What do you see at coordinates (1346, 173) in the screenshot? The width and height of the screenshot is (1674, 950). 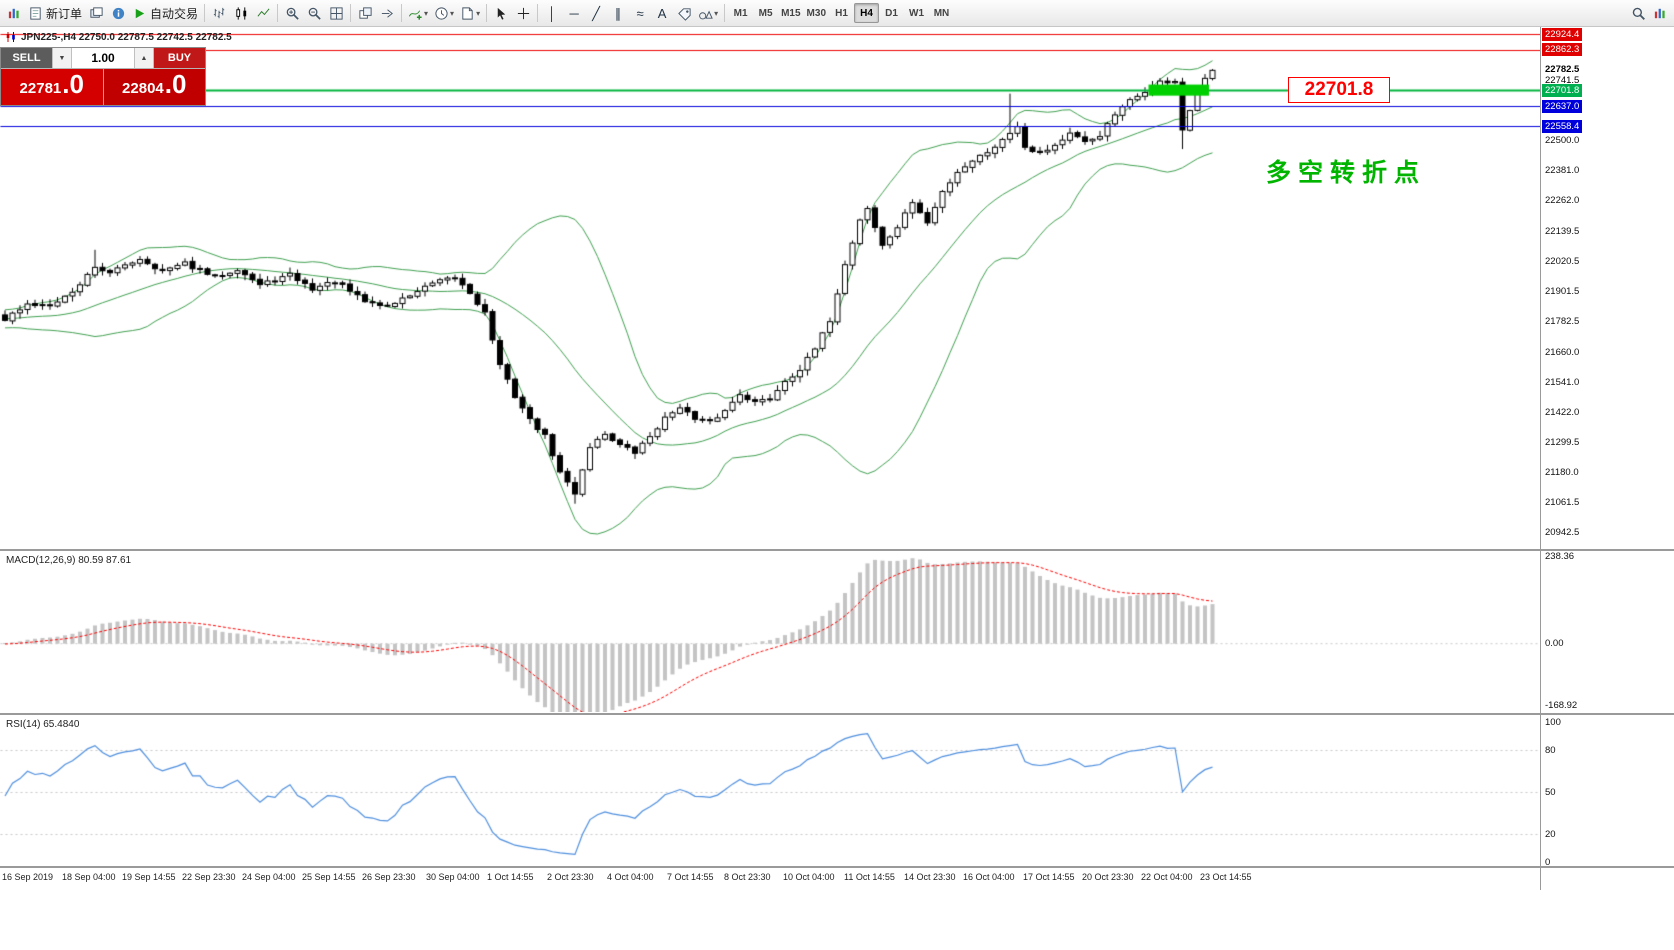 I see `annotation-text: 多空转折点` at bounding box center [1346, 173].